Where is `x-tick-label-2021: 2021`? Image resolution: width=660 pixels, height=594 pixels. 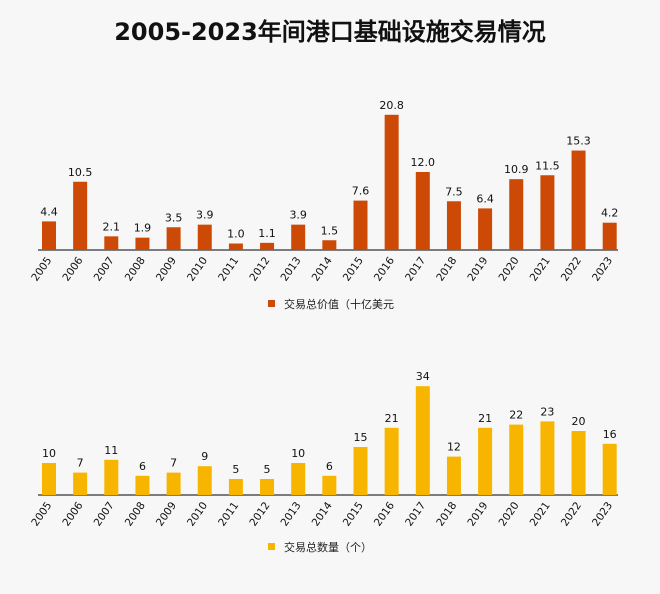
x-tick-label-2021: 2021 is located at coordinates (540, 269).